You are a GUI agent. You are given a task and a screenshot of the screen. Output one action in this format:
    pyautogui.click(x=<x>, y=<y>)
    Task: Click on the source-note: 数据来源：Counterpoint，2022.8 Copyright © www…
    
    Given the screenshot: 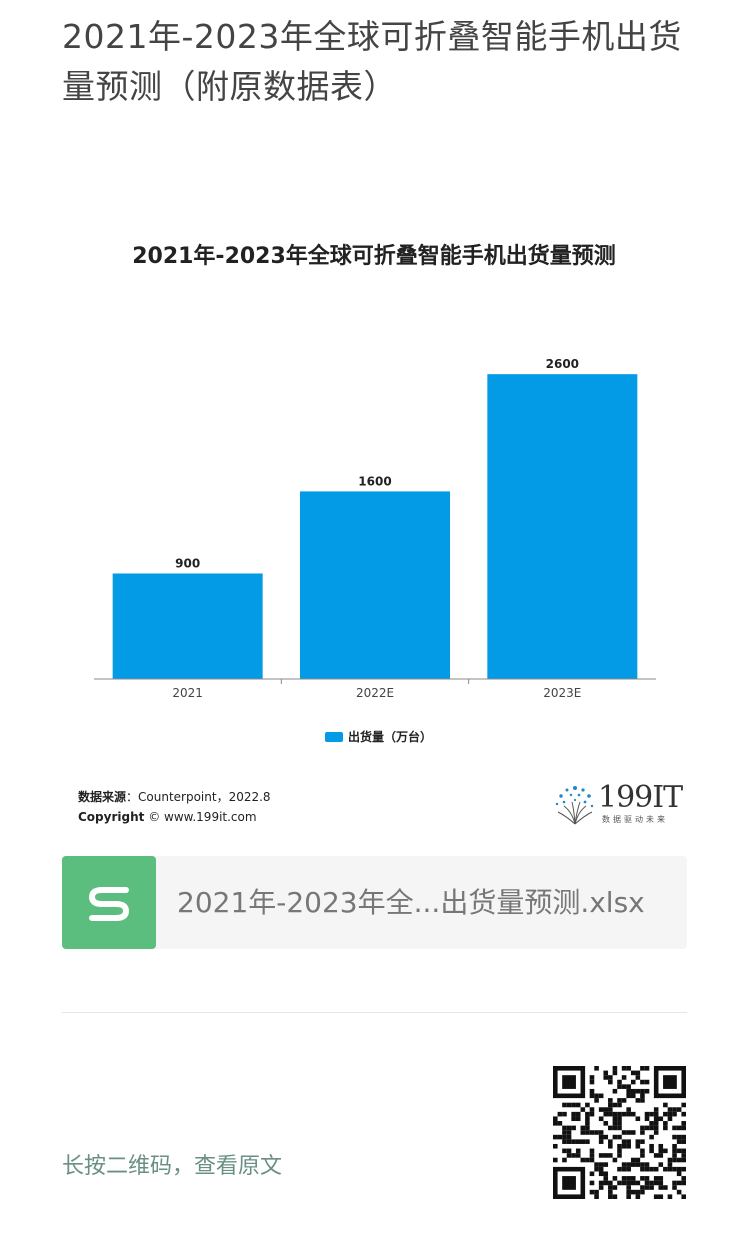 What is the action you would take?
    pyautogui.click(x=174, y=807)
    